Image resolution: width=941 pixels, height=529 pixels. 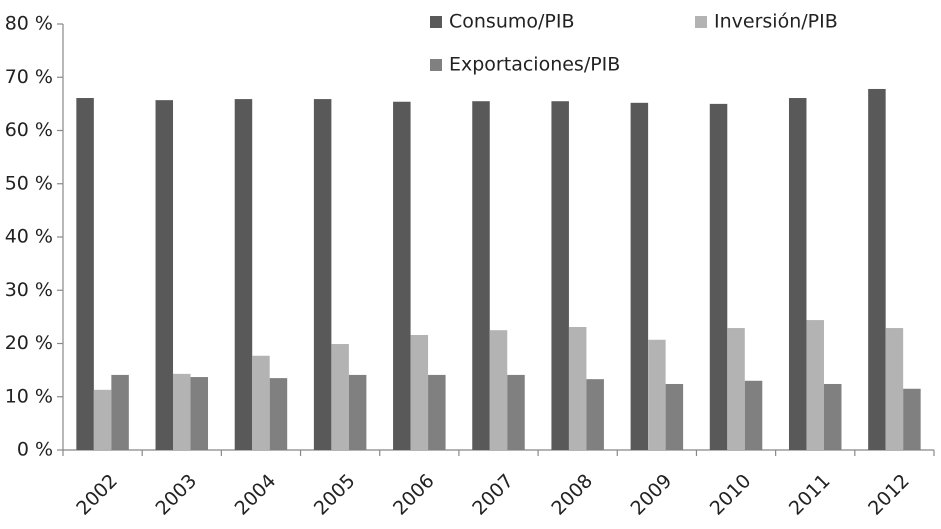 I want to click on x-tick-label: 2009, so click(x=652, y=495).